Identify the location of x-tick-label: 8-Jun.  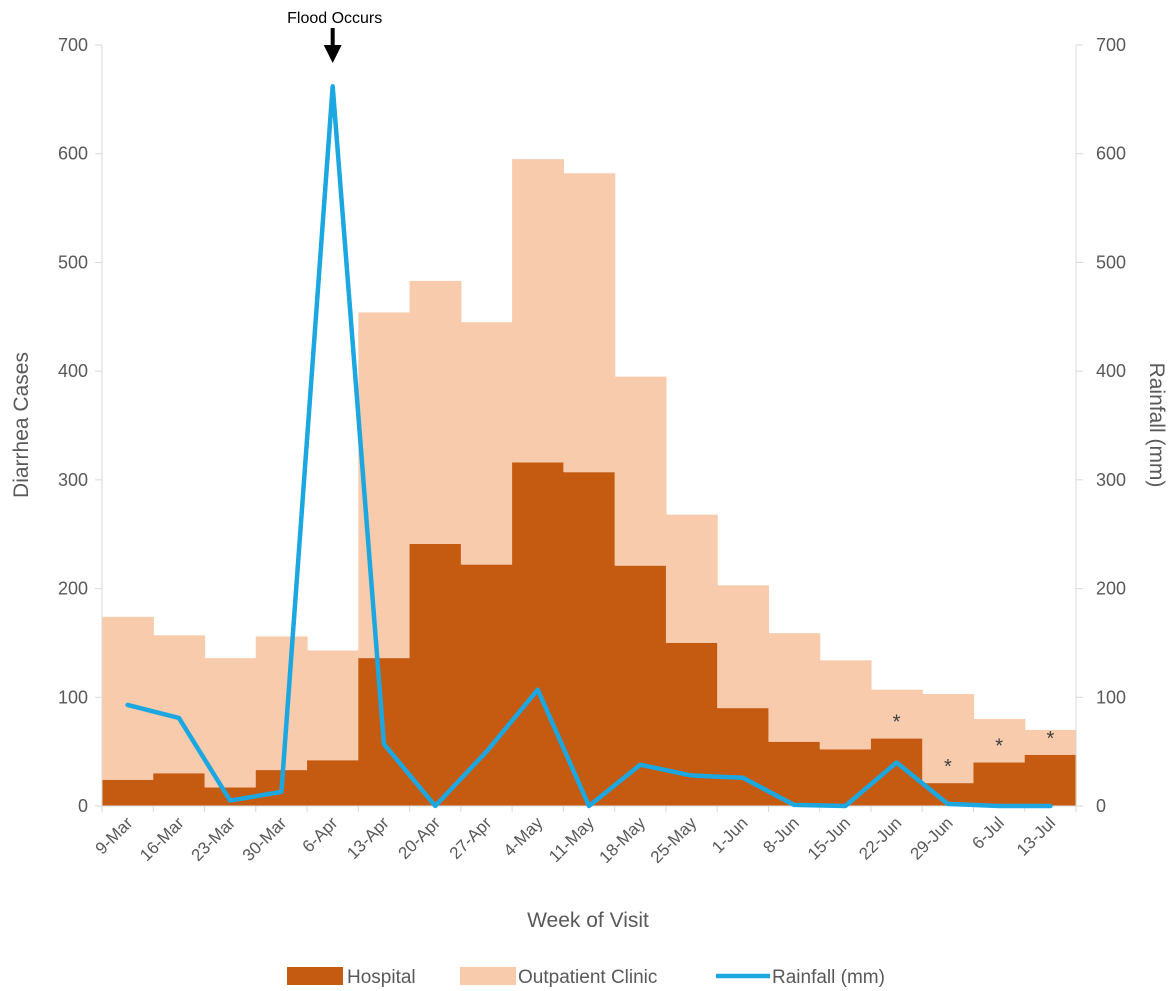
(781, 835).